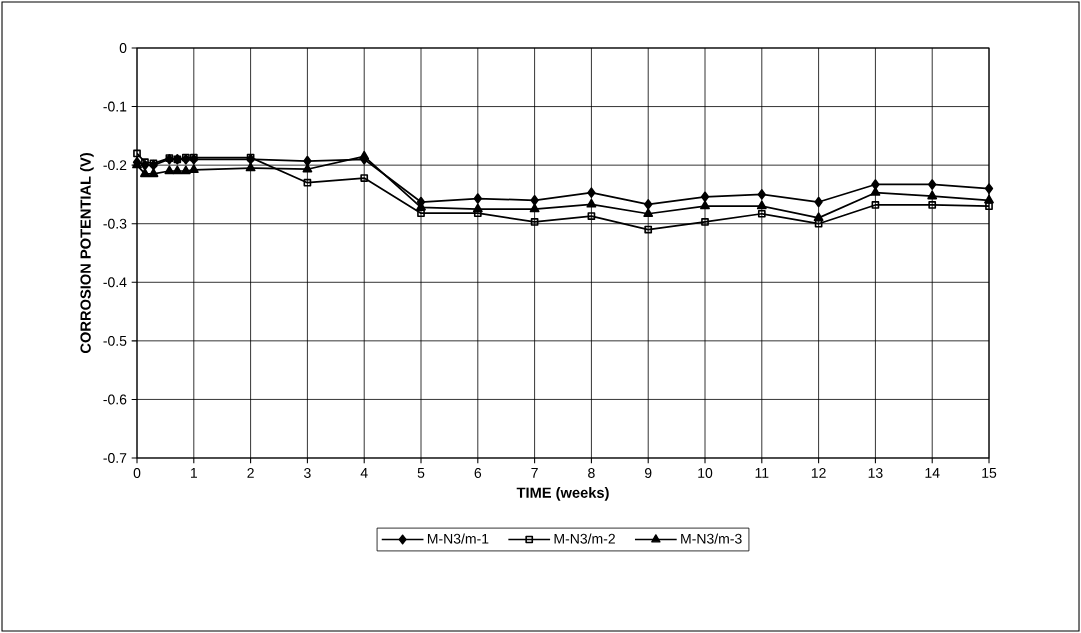 The height and width of the screenshot is (633, 1081). Describe the element at coordinates (115, 399) in the screenshot. I see `y-tick-label: -0.6` at that location.